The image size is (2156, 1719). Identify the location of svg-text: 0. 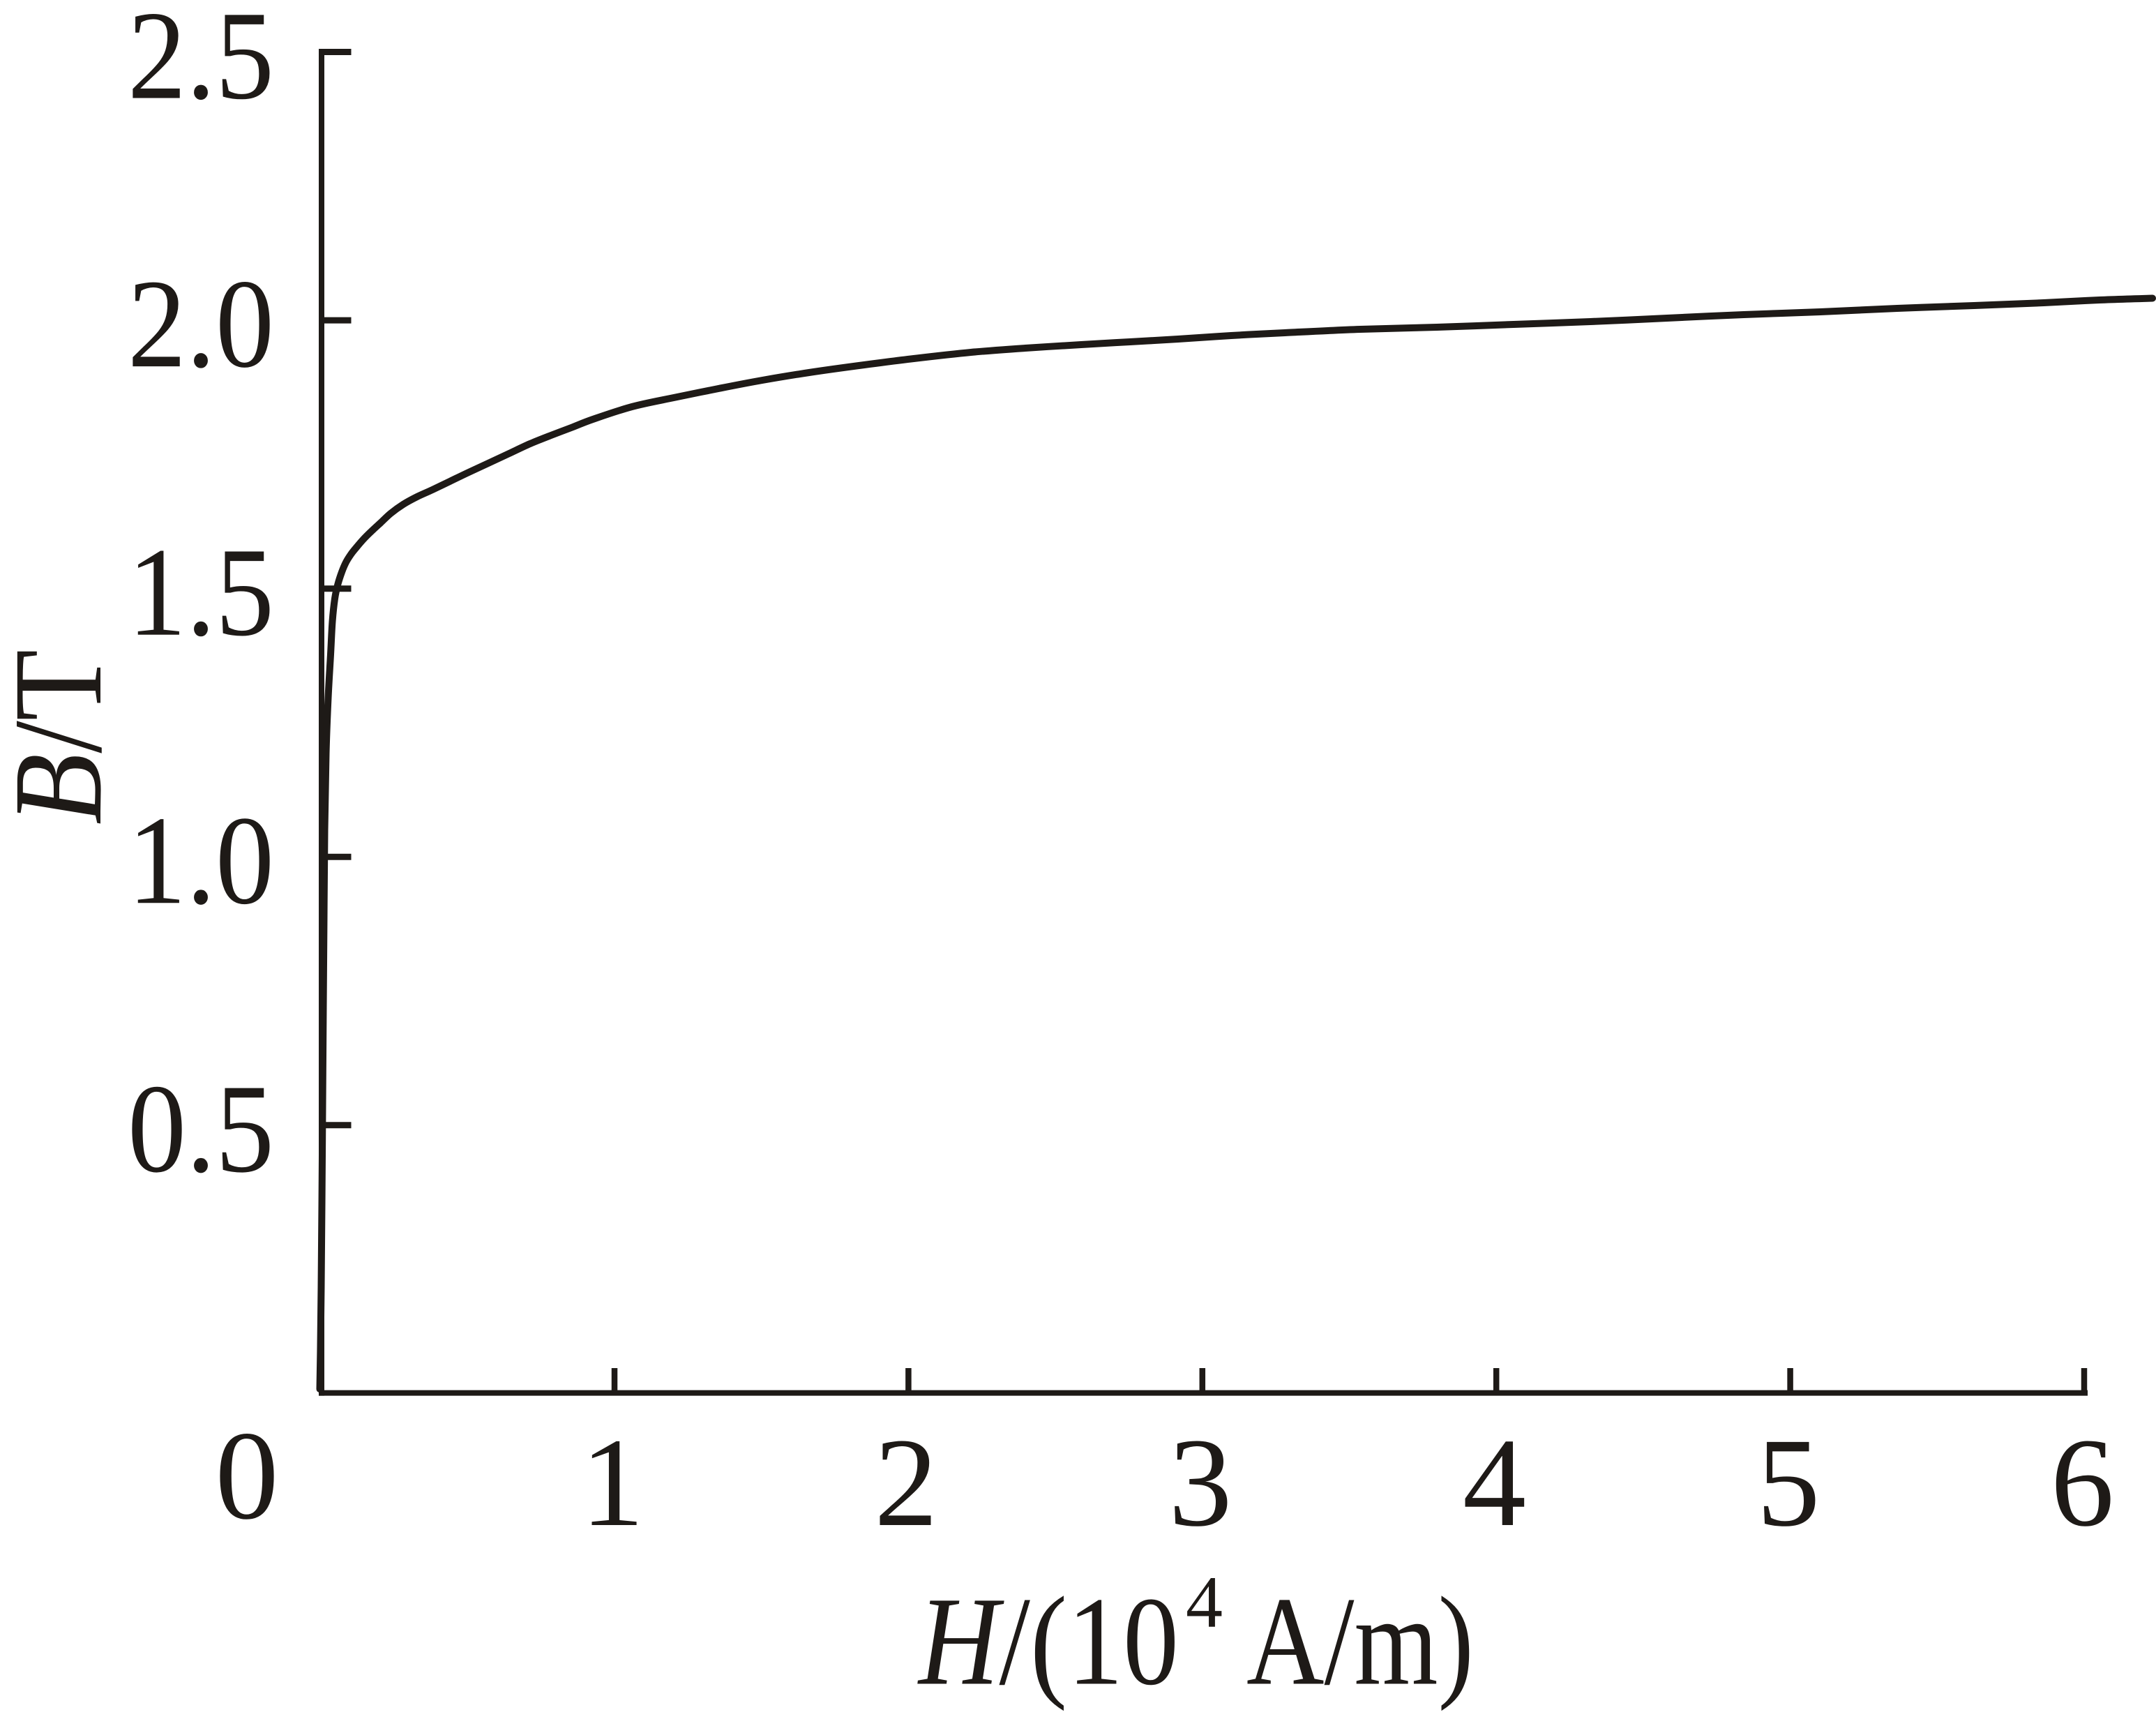
(247, 1476).